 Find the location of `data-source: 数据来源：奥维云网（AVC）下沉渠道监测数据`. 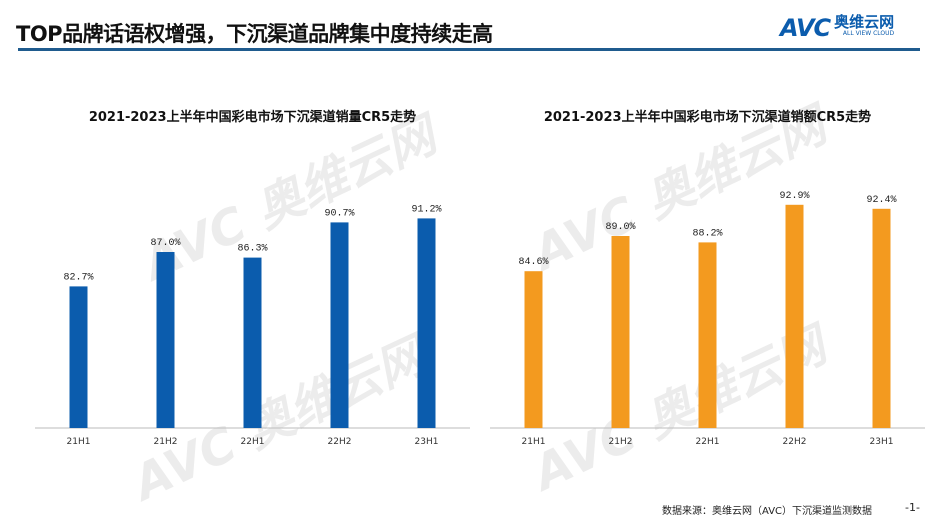

data-source: 数据来源：奥维云网（AVC）下沉渠道监测数据 is located at coordinates (767, 511).